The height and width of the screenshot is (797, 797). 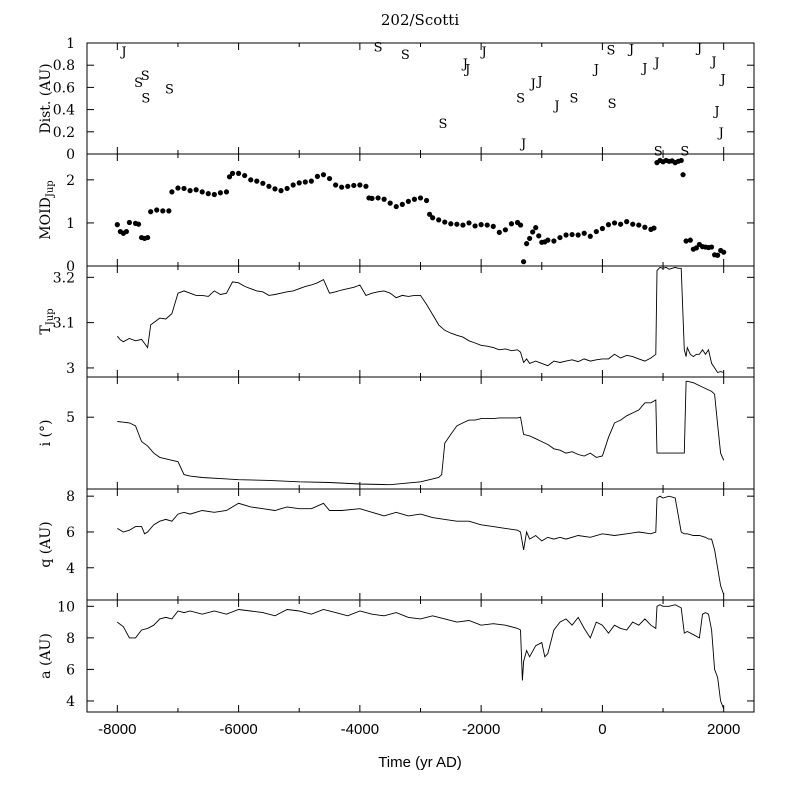 What do you see at coordinates (70, 267) in the screenshot?
I see `y-tick-label: 0` at bounding box center [70, 267].